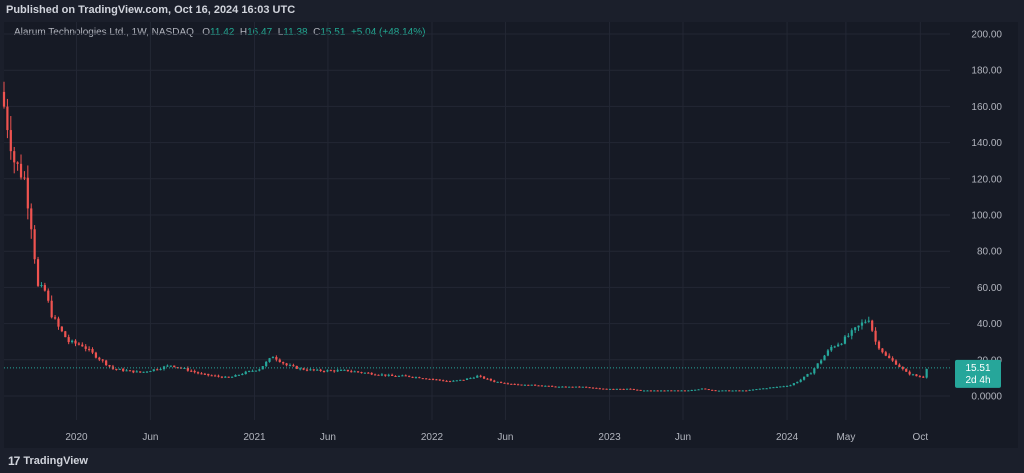 Image resolution: width=1024 pixels, height=473 pixels. Describe the element at coordinates (48, 461) in the screenshot. I see `tradingview-logo: 17 TradingView` at that location.